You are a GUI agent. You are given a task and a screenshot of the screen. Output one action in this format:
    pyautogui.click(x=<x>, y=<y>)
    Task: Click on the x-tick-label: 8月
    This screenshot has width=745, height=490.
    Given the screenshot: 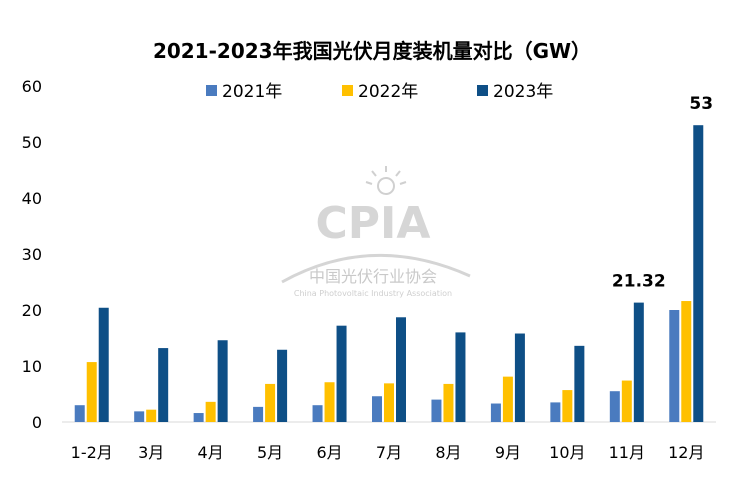 What is the action you would take?
    pyautogui.click(x=448, y=452)
    